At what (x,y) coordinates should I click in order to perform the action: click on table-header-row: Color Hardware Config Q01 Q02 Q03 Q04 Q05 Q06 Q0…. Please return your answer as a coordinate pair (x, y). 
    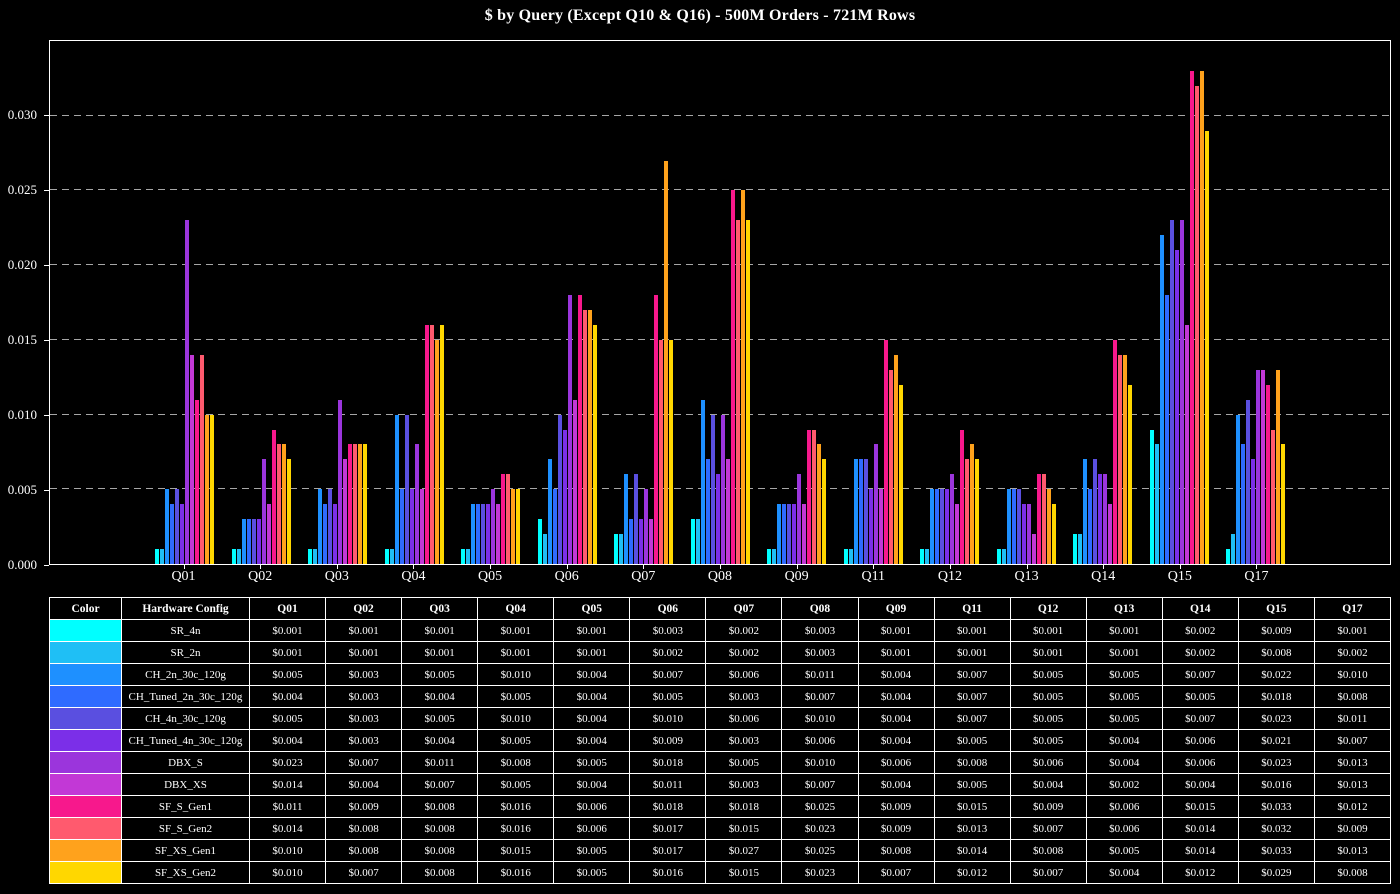
    Looking at the image, I should click on (720, 608).